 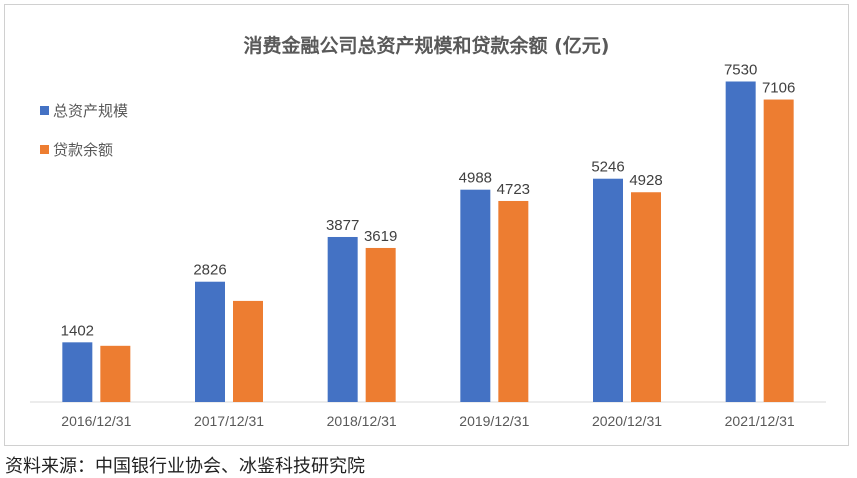 What do you see at coordinates (90, 111) in the screenshot?
I see `legend-label: 总资产规模` at bounding box center [90, 111].